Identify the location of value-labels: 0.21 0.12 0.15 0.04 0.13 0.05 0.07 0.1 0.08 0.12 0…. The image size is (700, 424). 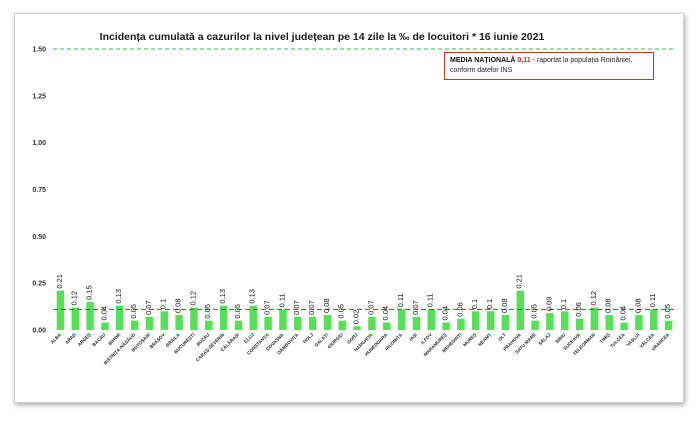
(363, 299).